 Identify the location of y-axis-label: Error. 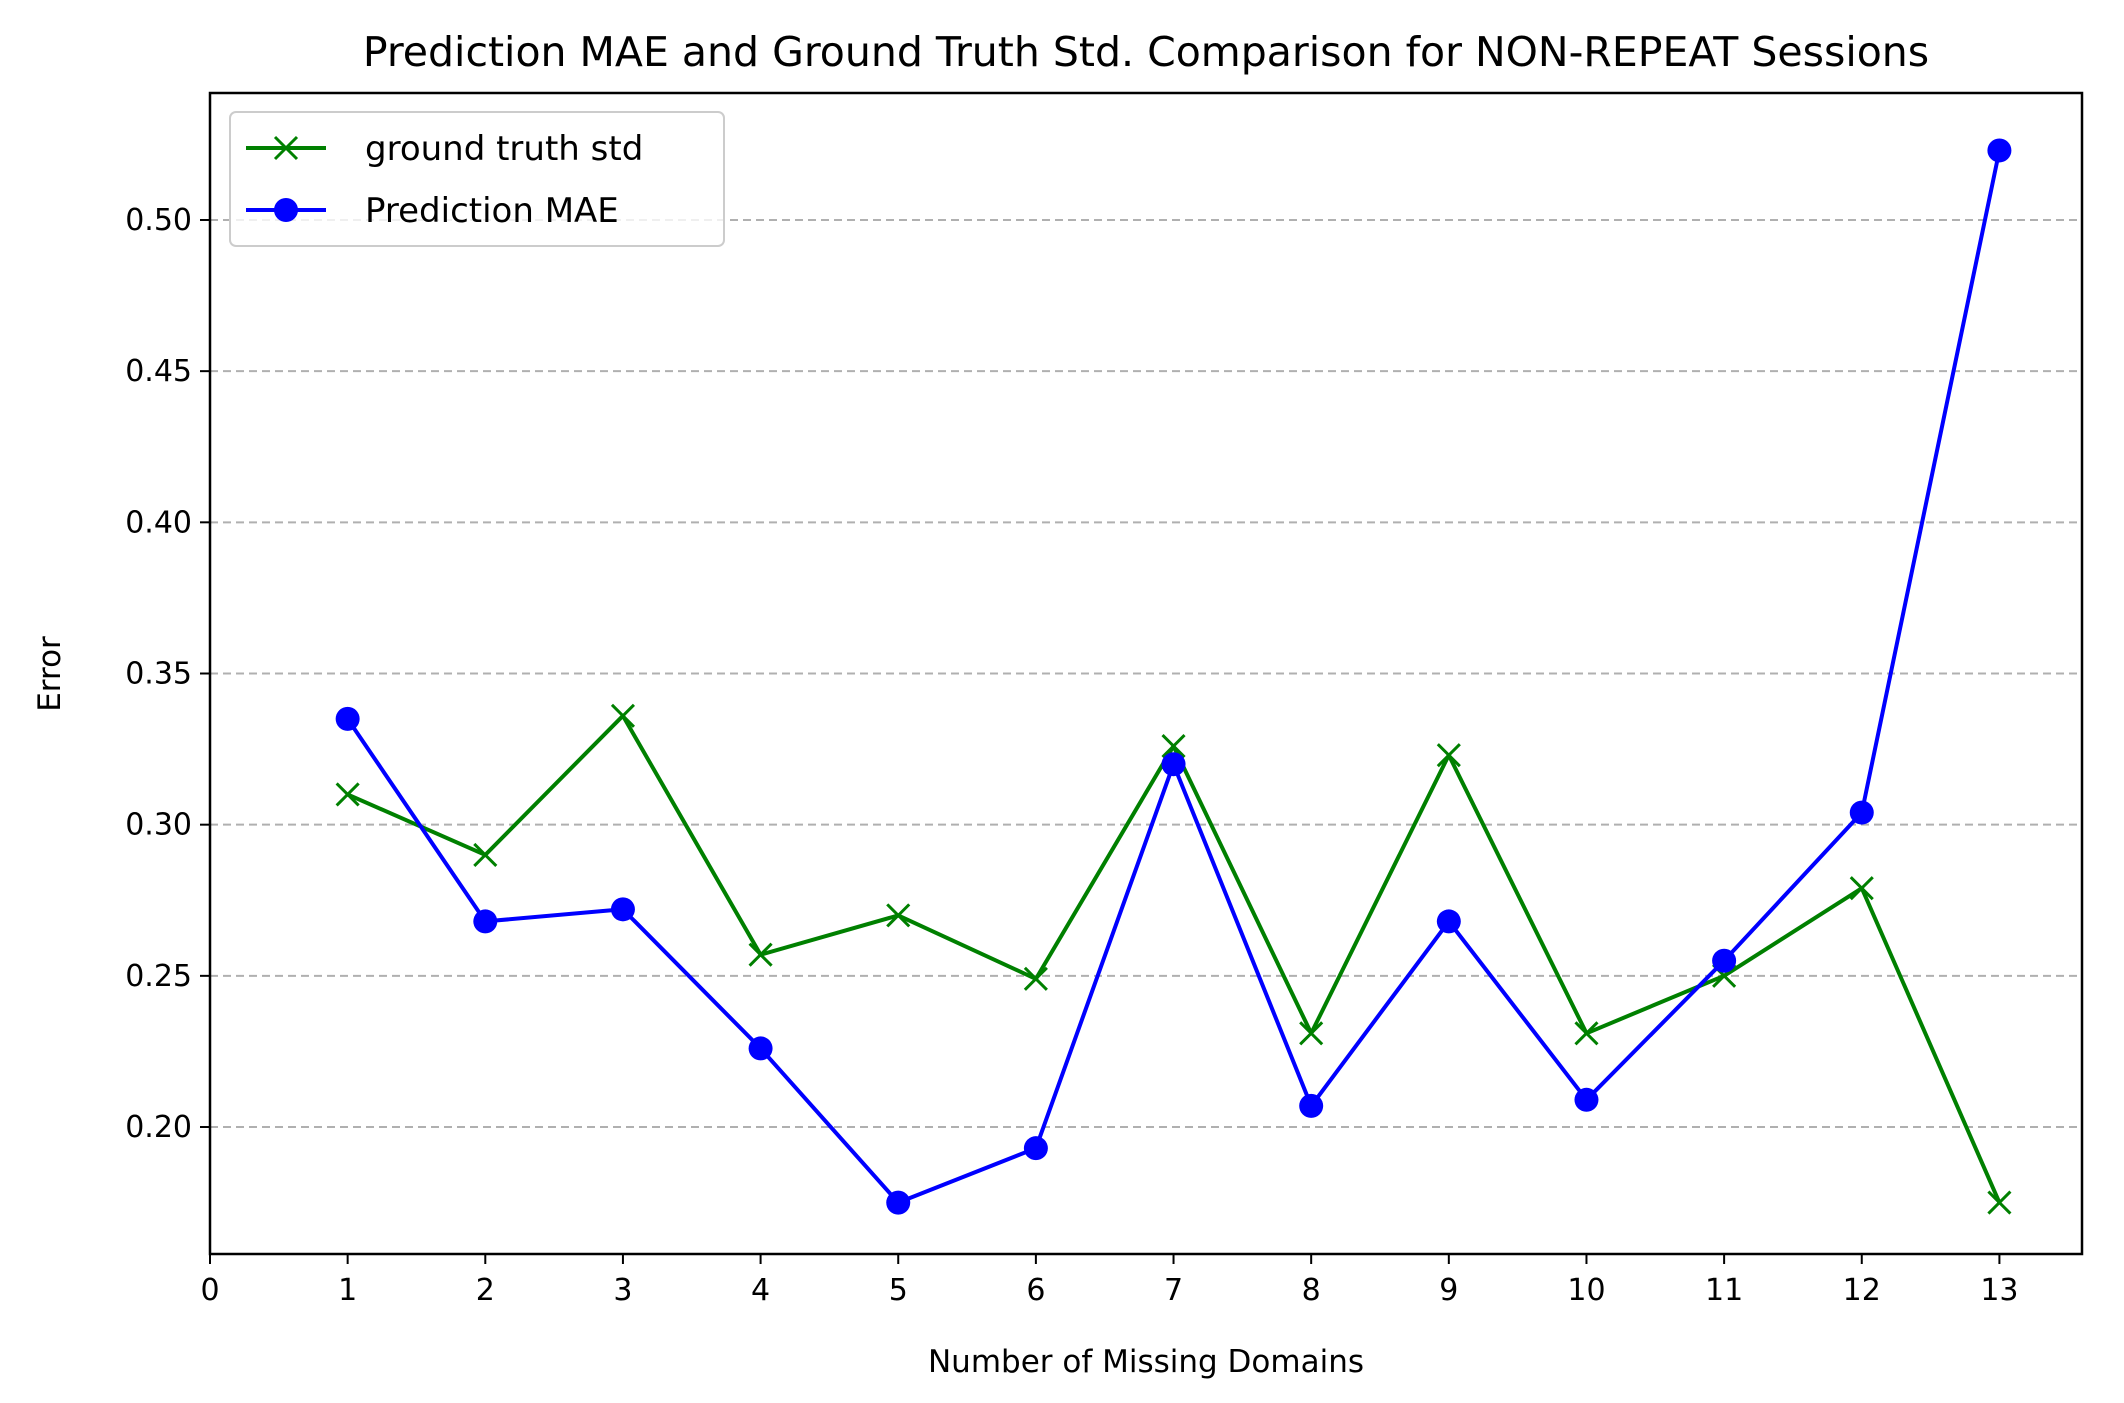
(50, 674).